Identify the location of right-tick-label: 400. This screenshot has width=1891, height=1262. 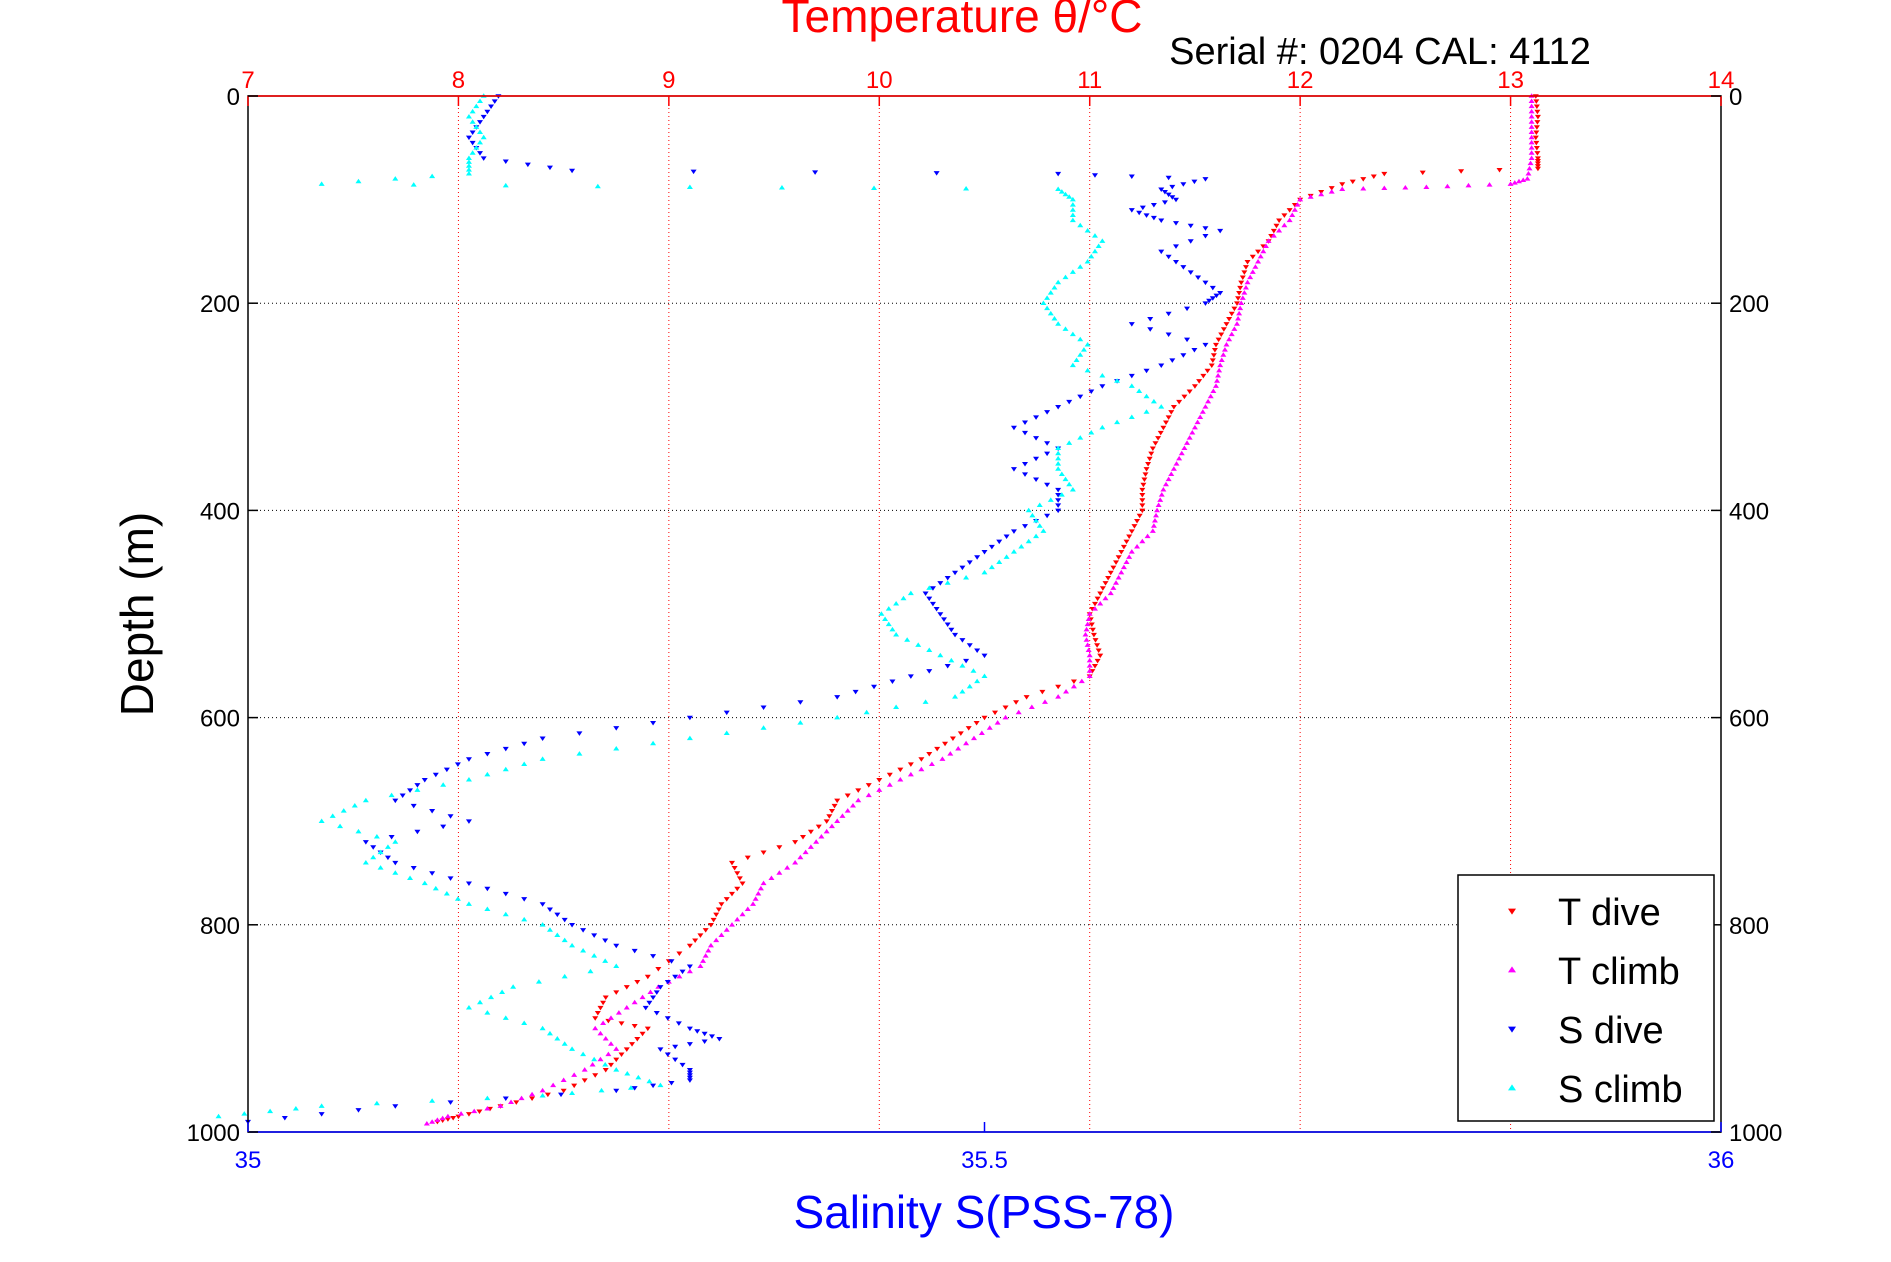
(1749, 511).